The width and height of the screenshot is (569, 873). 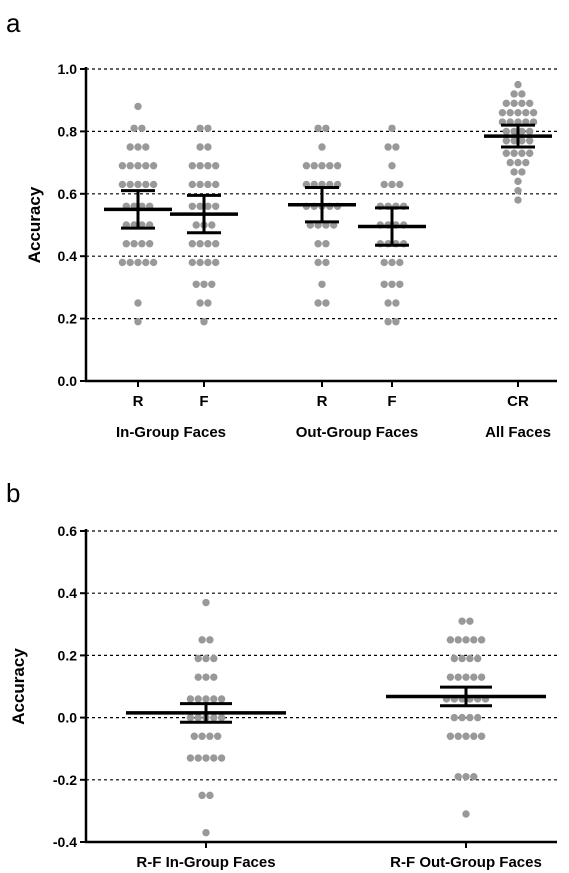 What do you see at coordinates (518, 432) in the screenshot?
I see `x-group-label: All Faces` at bounding box center [518, 432].